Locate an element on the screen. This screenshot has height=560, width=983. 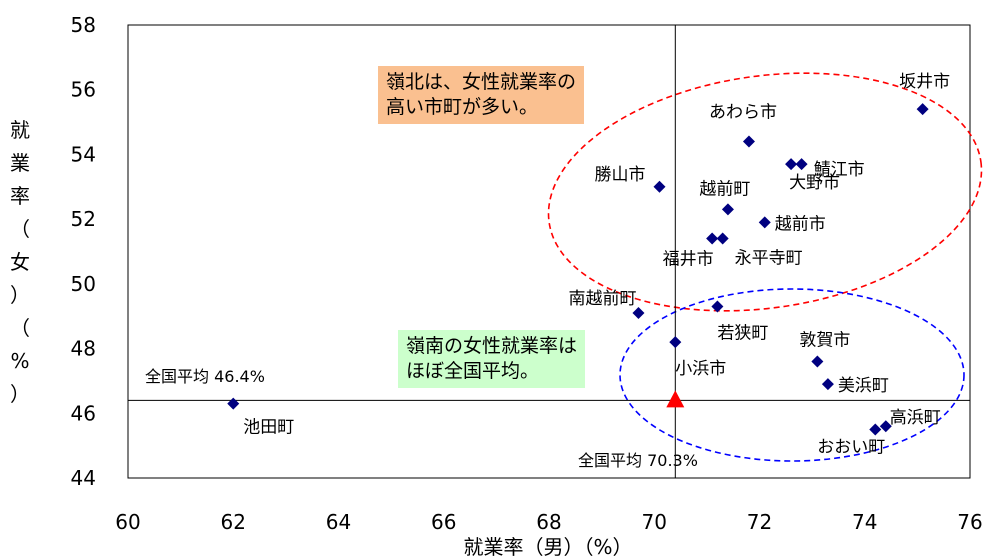
ref-label-vertical: 全国平均 70.3% is located at coordinates (638, 460).